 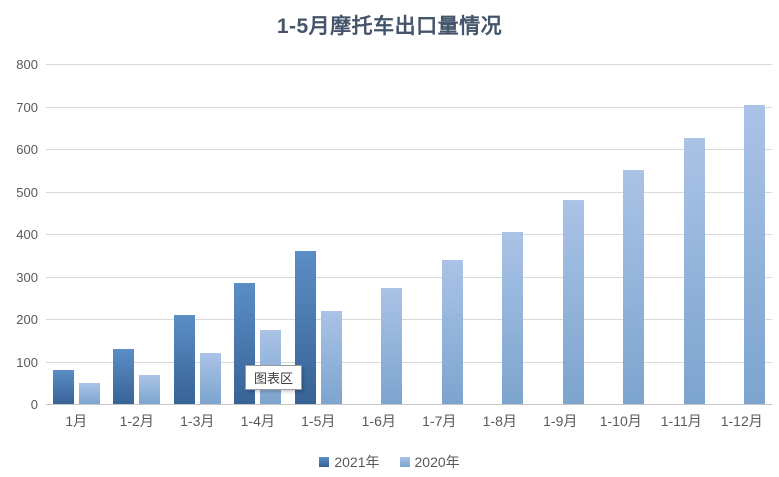 What do you see at coordinates (27, 149) in the screenshot?
I see `y-tick-label-600: 600` at bounding box center [27, 149].